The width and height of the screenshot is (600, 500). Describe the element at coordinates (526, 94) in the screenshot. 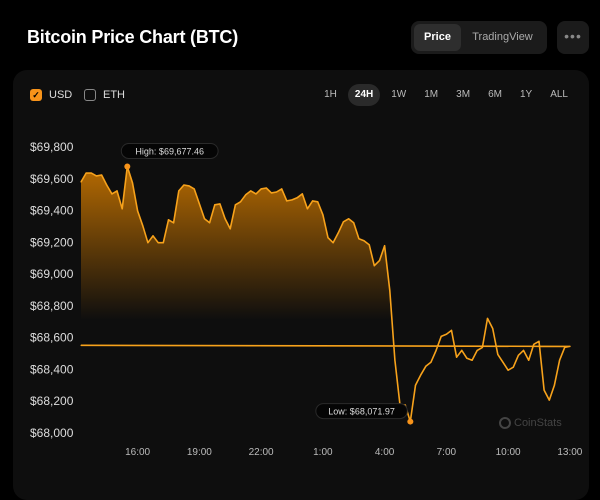

I see `timeframe-1y: 1Y` at that location.